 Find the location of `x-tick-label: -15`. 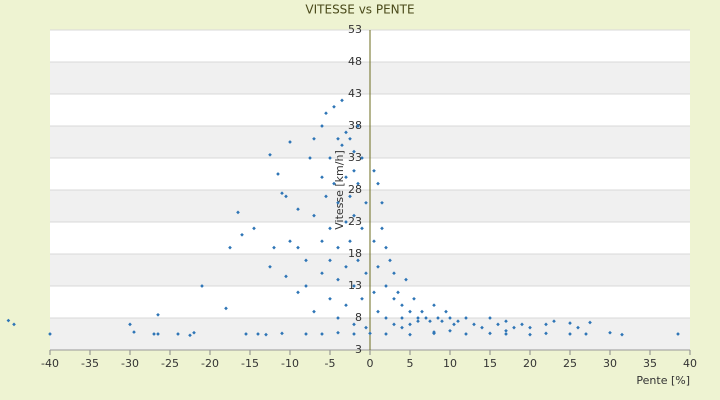

x-tick-label: -15 is located at coordinates (250, 363).